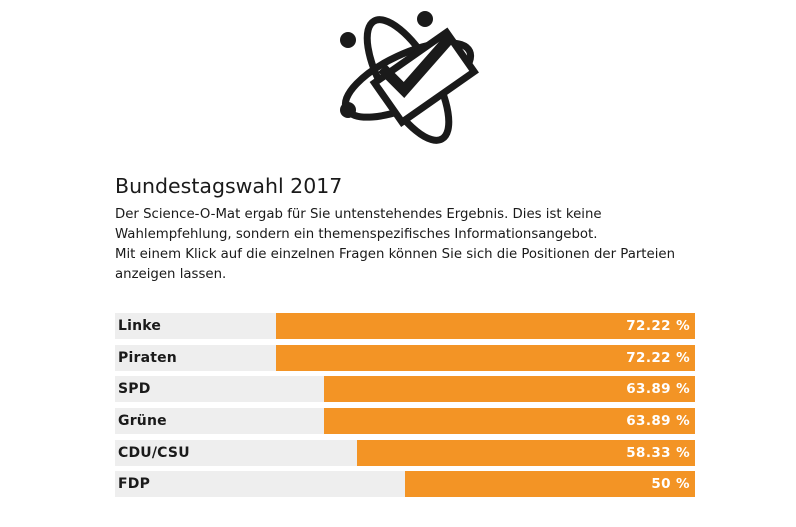 The width and height of the screenshot is (796, 527). I want to click on result-row-linke: Linke 72.22 %, so click(405, 326).